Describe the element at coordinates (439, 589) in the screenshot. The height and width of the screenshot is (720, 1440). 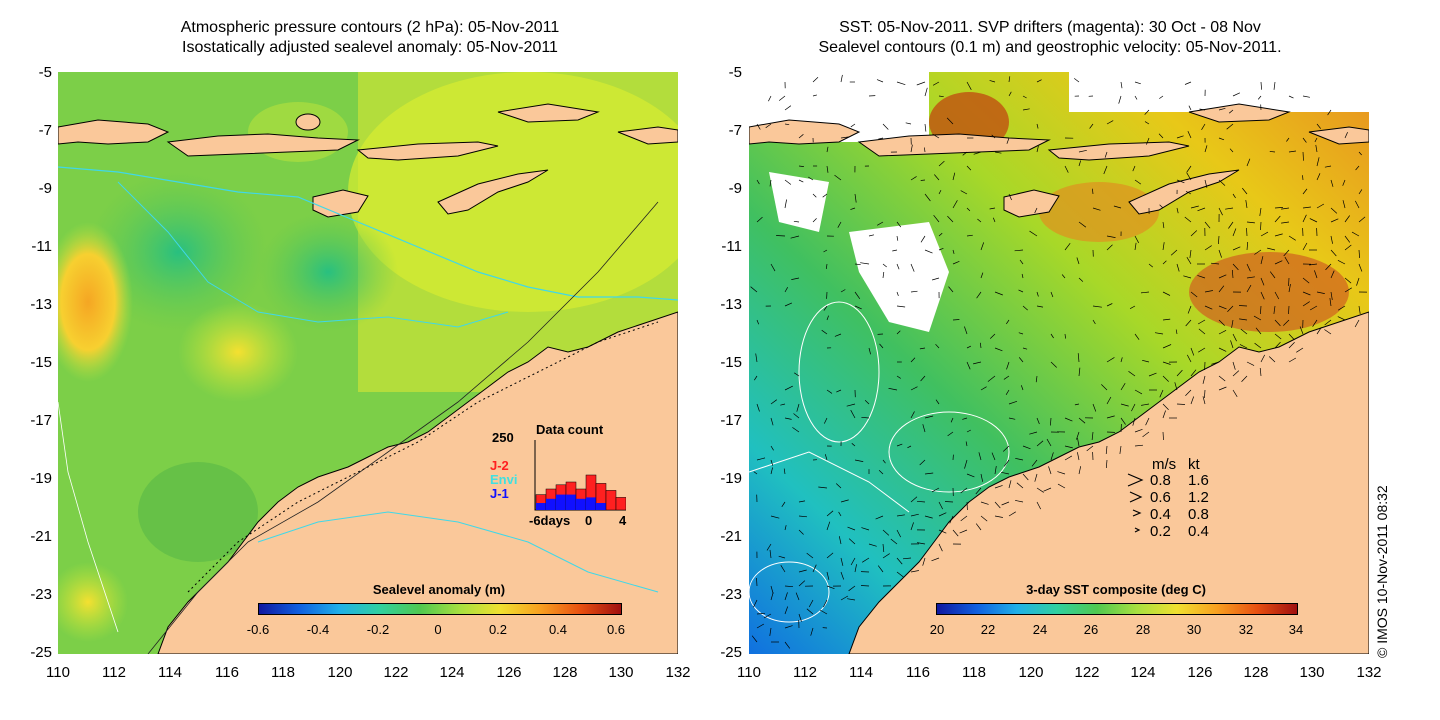
I see `left-colorbar-title: Sealevel anomaly (m)` at that location.